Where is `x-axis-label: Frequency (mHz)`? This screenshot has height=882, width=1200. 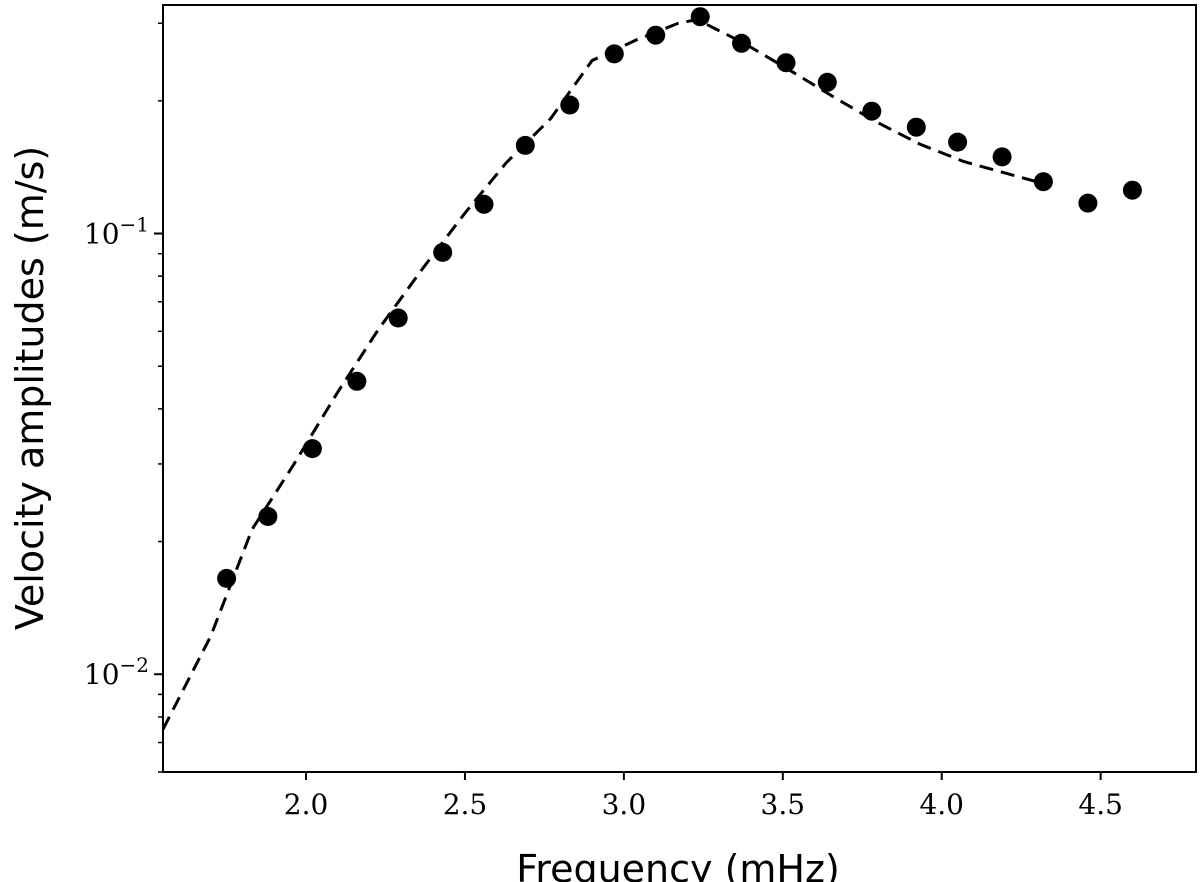 x-axis-label: Frequency (mHz) is located at coordinates (678, 864).